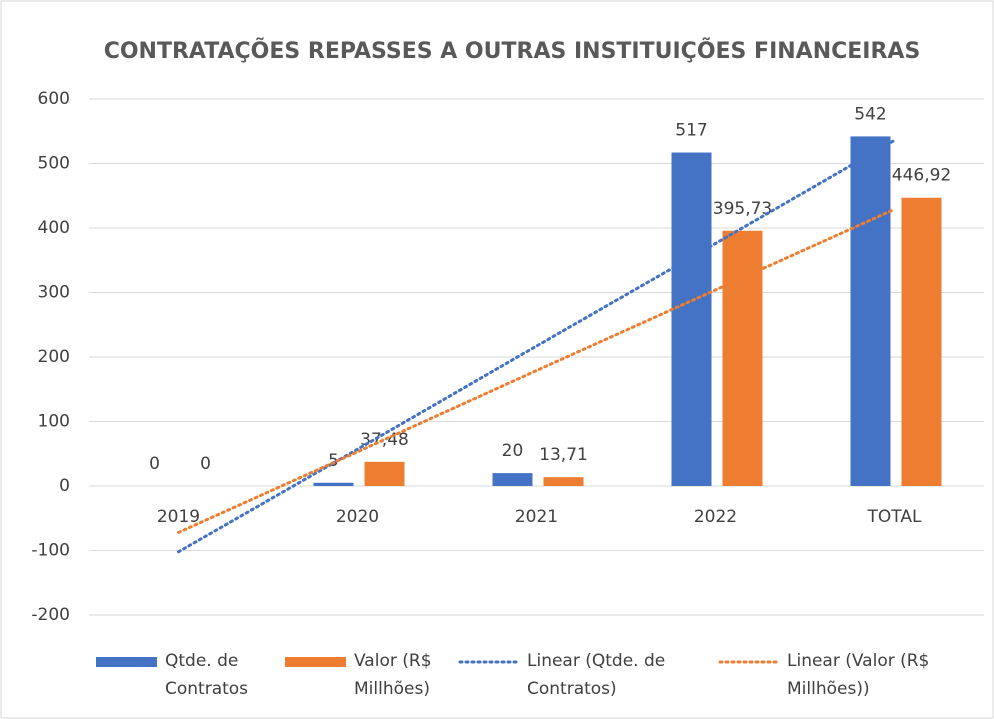 The width and height of the screenshot is (994, 719). I want to click on legend-label: Qtde. de Contratos, so click(207, 675).